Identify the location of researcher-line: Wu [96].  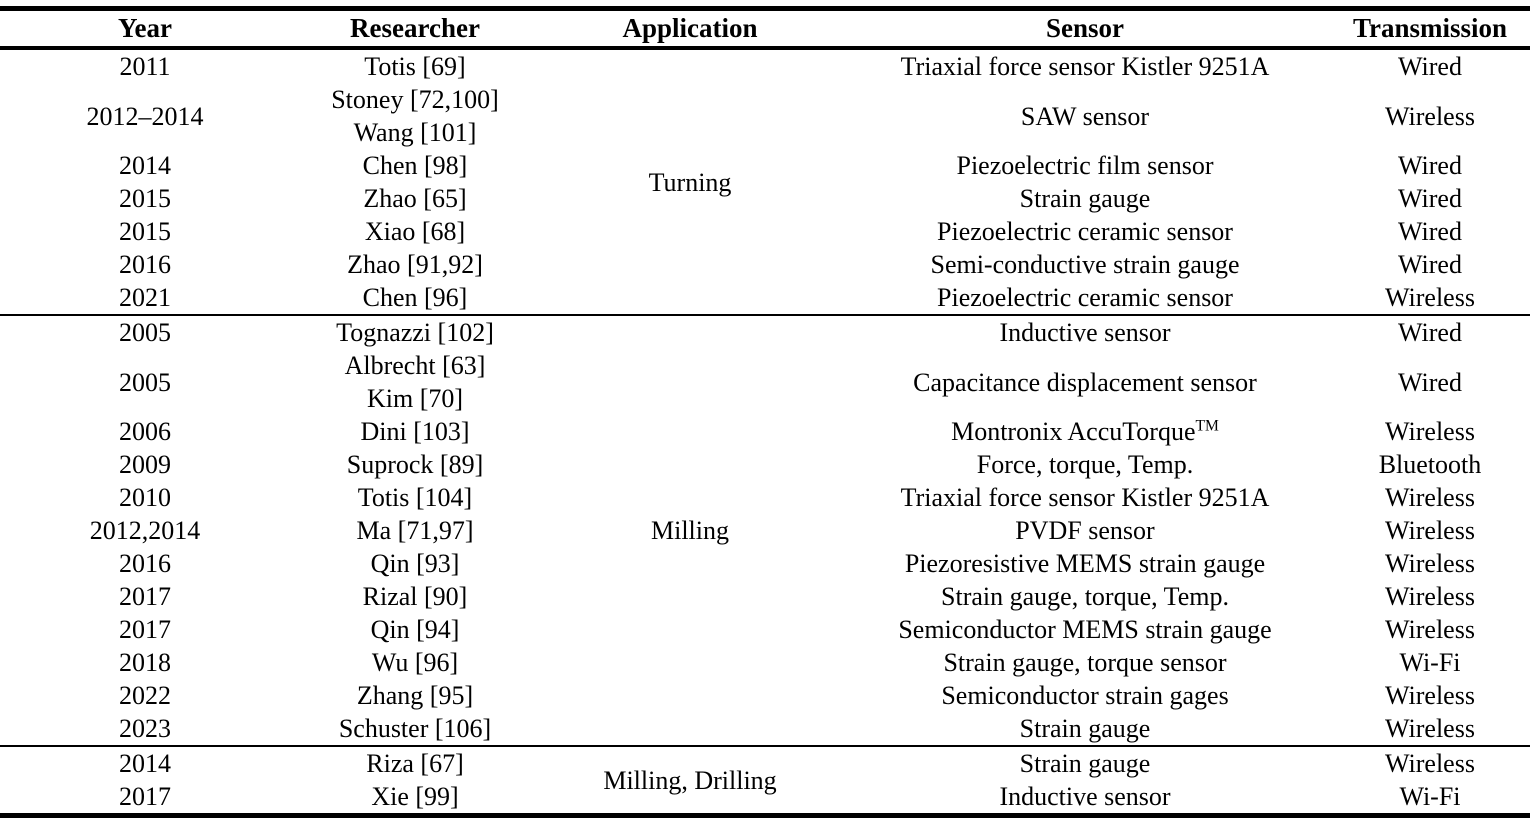
(415, 662).